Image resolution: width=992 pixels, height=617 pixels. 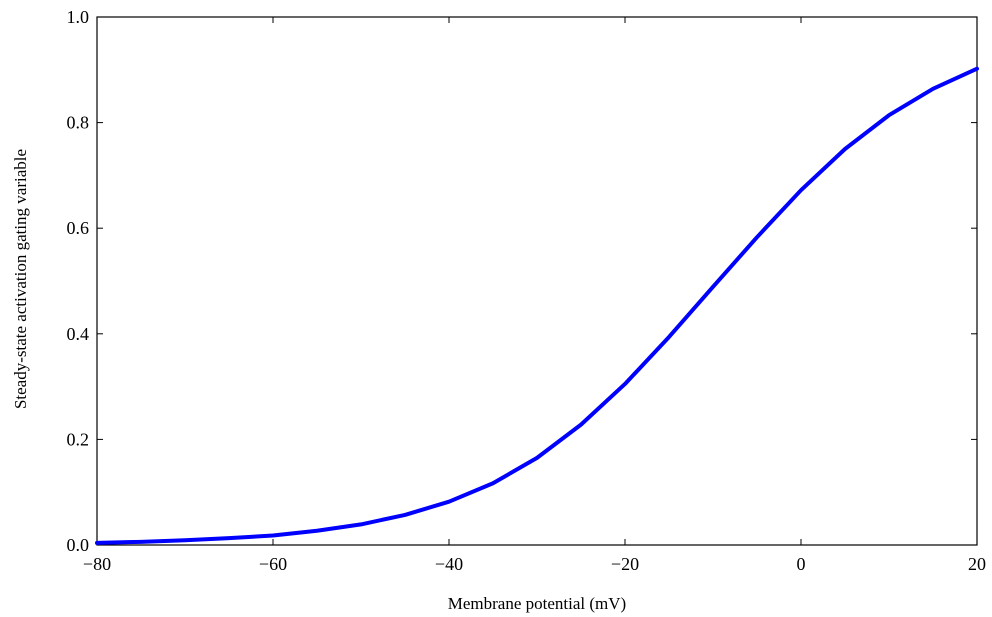 I want to click on y-tick-label: 0.0, so click(x=78, y=545).